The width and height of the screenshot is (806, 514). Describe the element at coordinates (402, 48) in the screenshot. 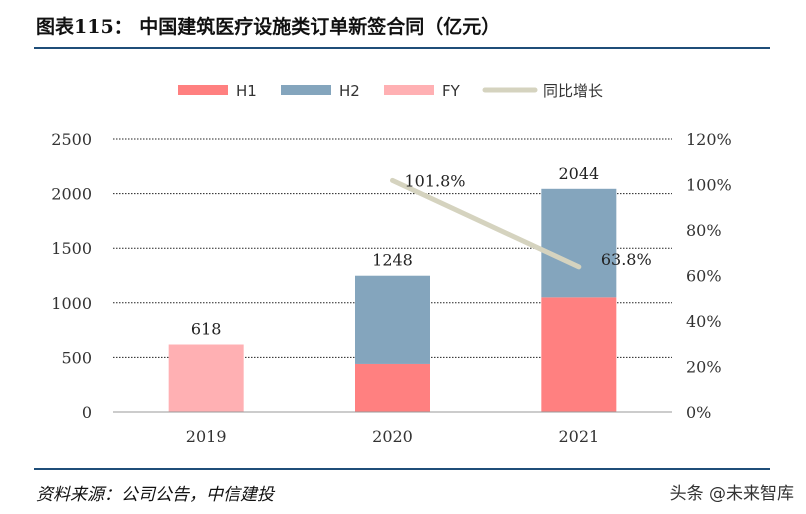

I see `title-divider` at that location.